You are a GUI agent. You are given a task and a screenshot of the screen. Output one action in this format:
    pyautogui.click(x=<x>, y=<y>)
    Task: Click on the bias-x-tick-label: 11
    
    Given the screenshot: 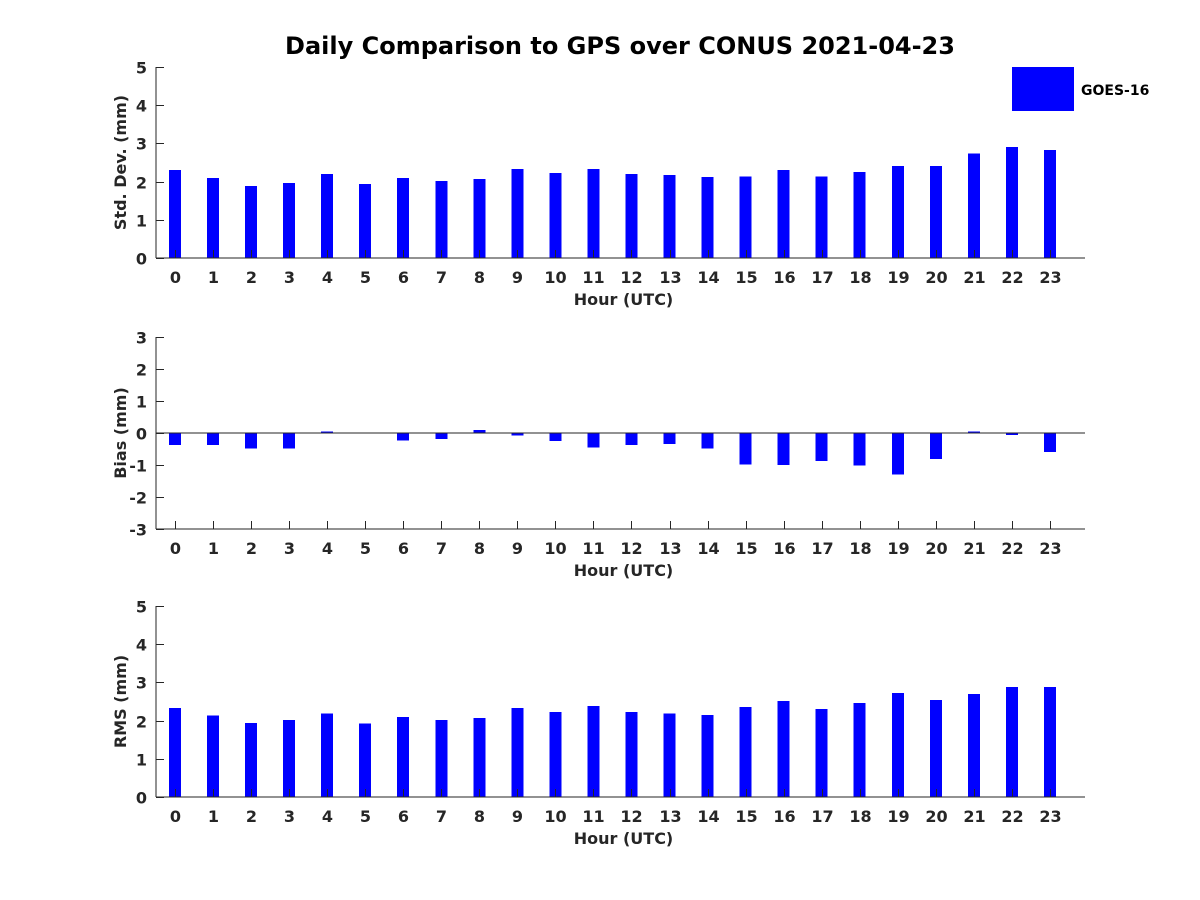 What is the action you would take?
    pyautogui.click(x=593, y=548)
    